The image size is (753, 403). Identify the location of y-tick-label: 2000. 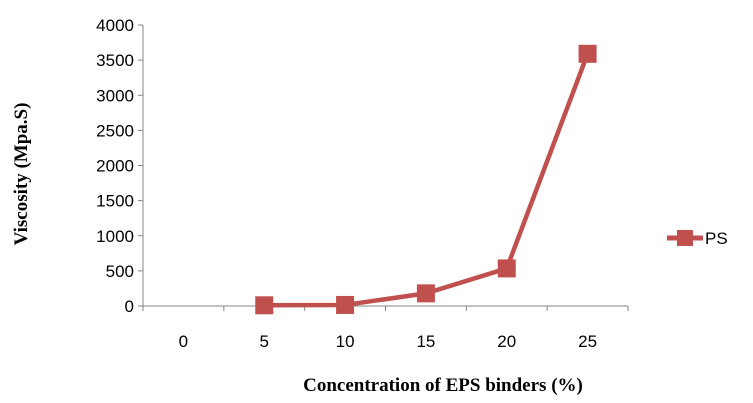
(115, 166).